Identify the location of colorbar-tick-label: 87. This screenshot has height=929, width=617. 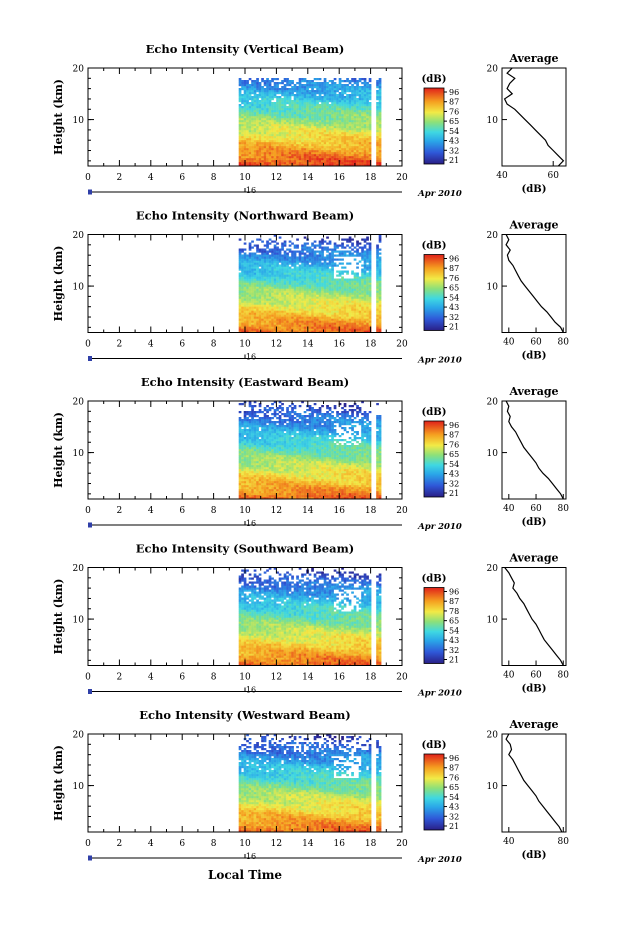
(454, 268).